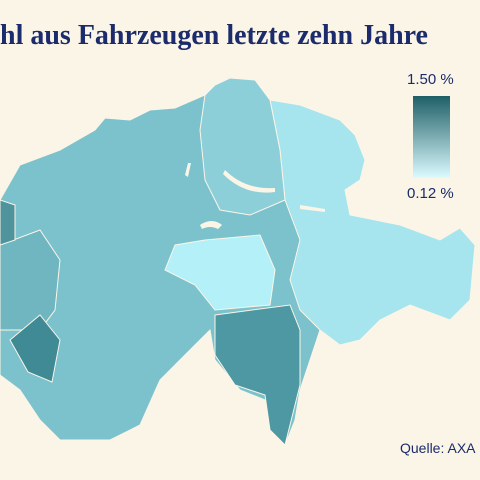  Describe the element at coordinates (430, 79) in the screenshot. I see `legend-max: 1.50 %` at that location.